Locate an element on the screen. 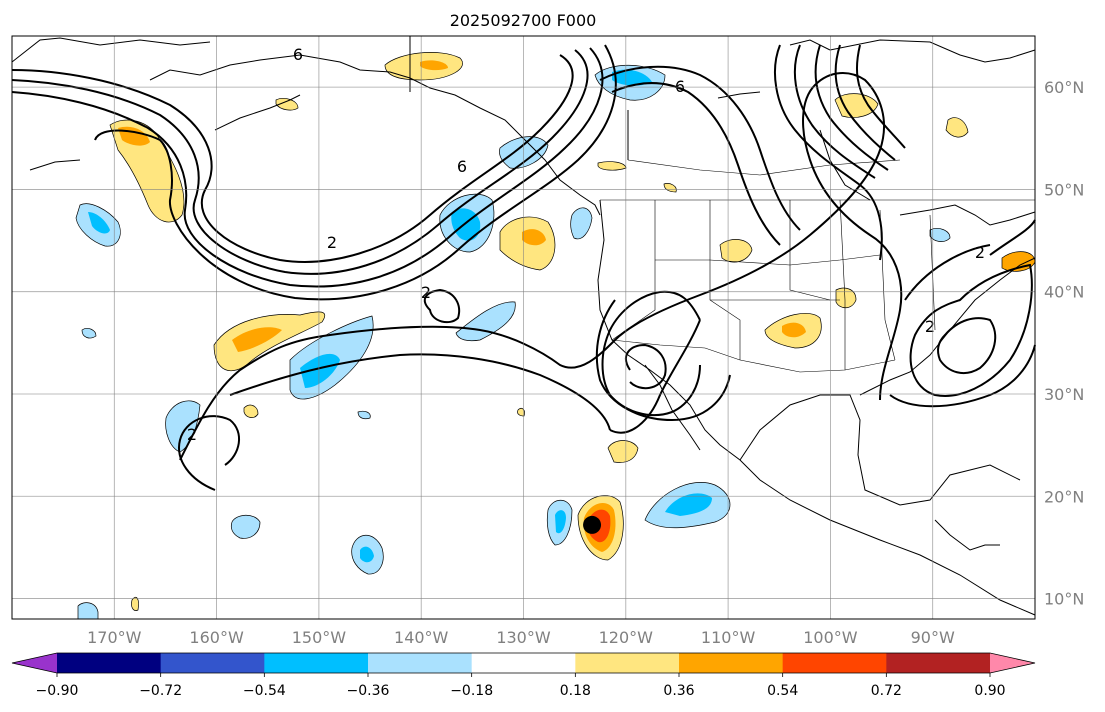  map-title: 2025092700 F000 is located at coordinates (523, 20).